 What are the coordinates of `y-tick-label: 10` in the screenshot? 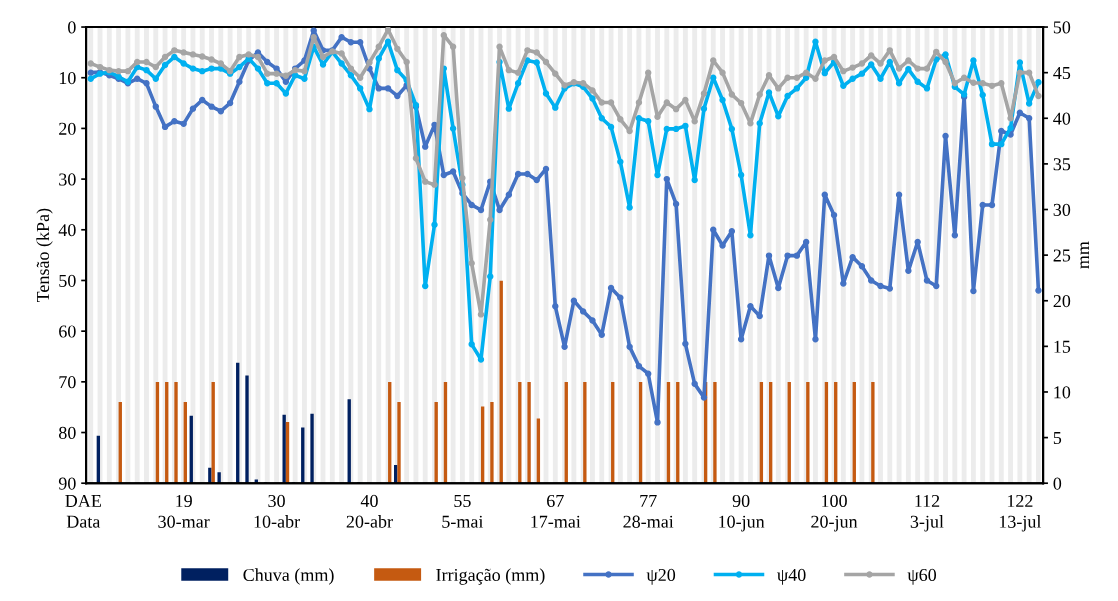 It's located at (67, 78).